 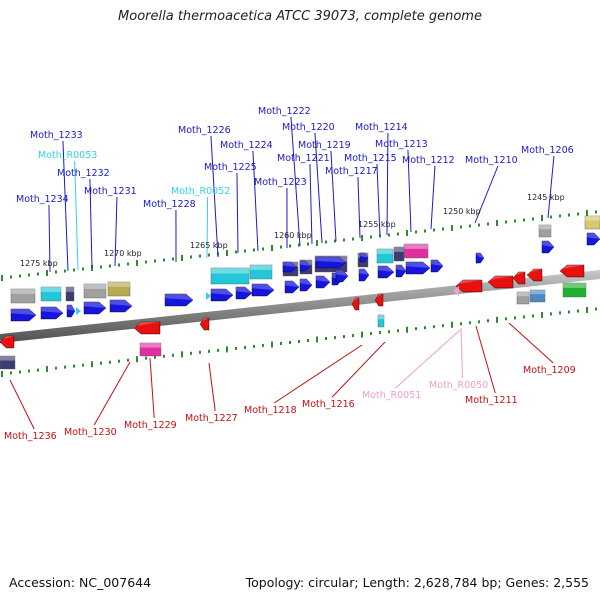 What do you see at coordinates (428, 359) in the screenshot?
I see `leader-line-moth-r0051` at bounding box center [428, 359].